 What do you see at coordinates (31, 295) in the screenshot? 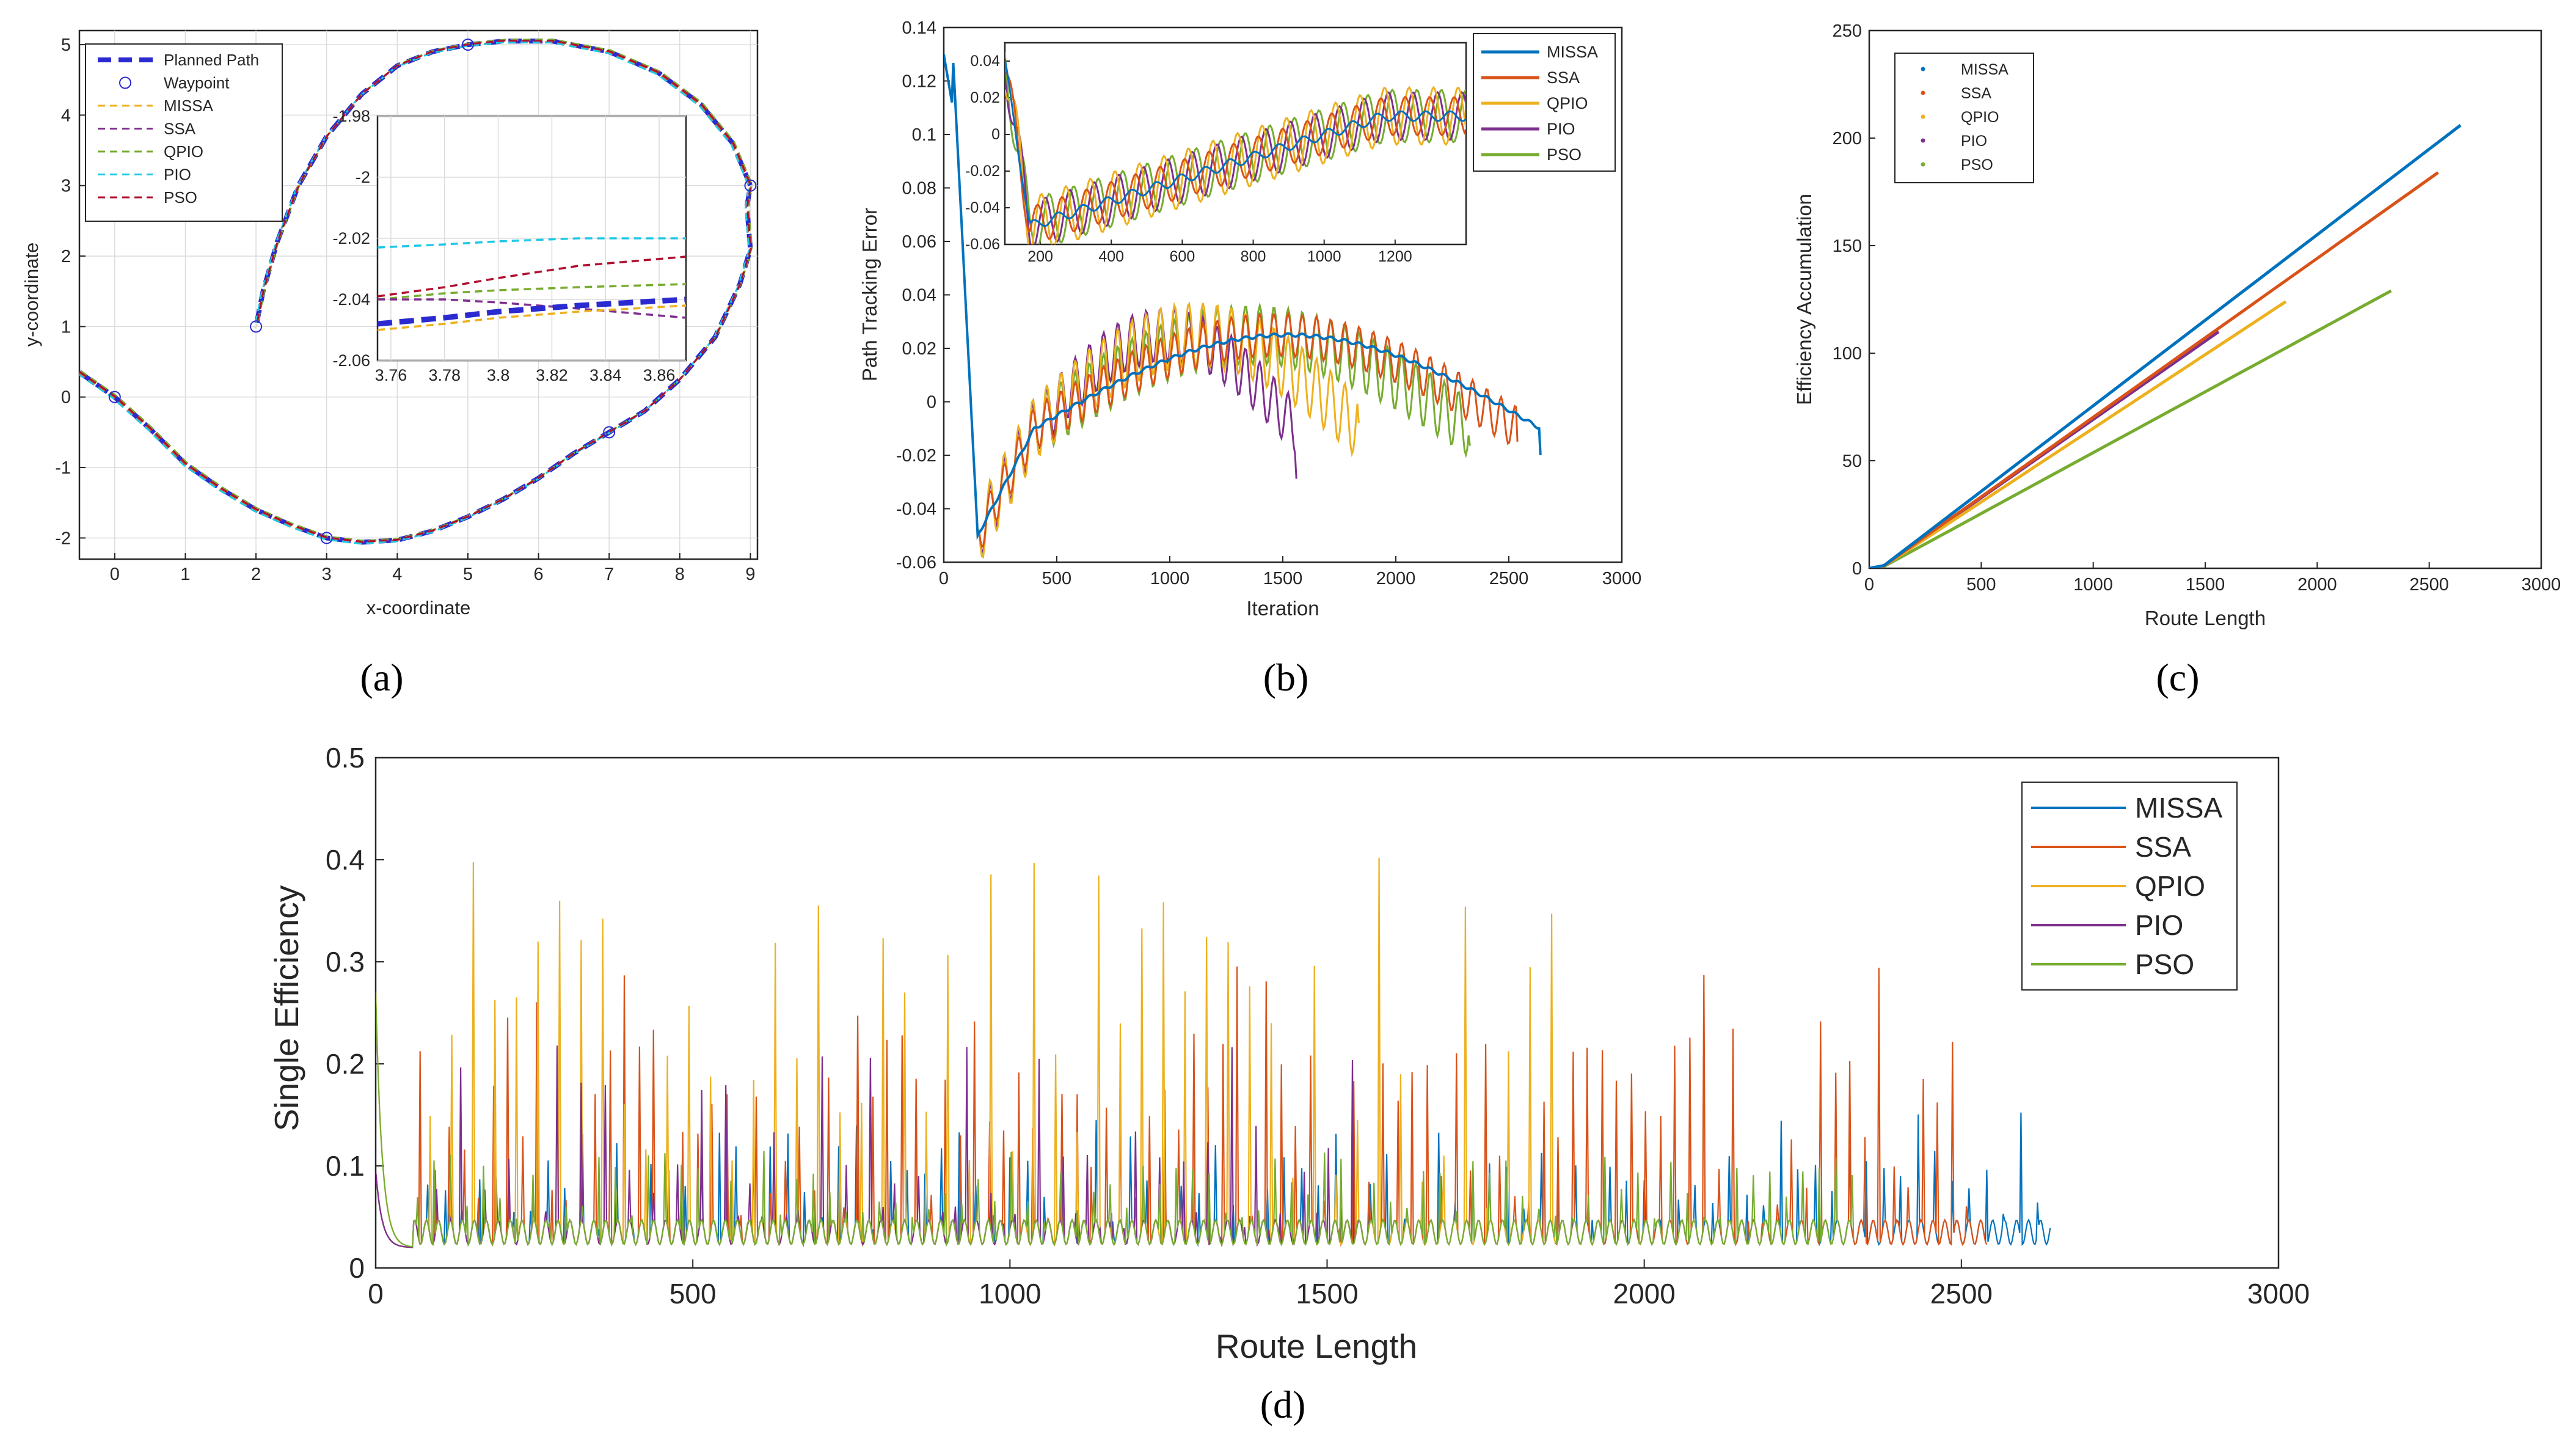
I see `ylabel-a: y-coordinate` at bounding box center [31, 295].